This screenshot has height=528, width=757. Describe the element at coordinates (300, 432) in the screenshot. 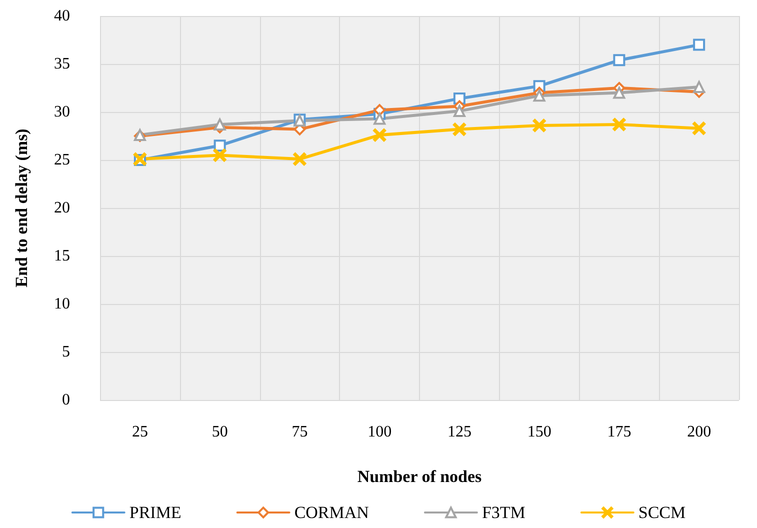

I see `x-tick-label: 75` at that location.